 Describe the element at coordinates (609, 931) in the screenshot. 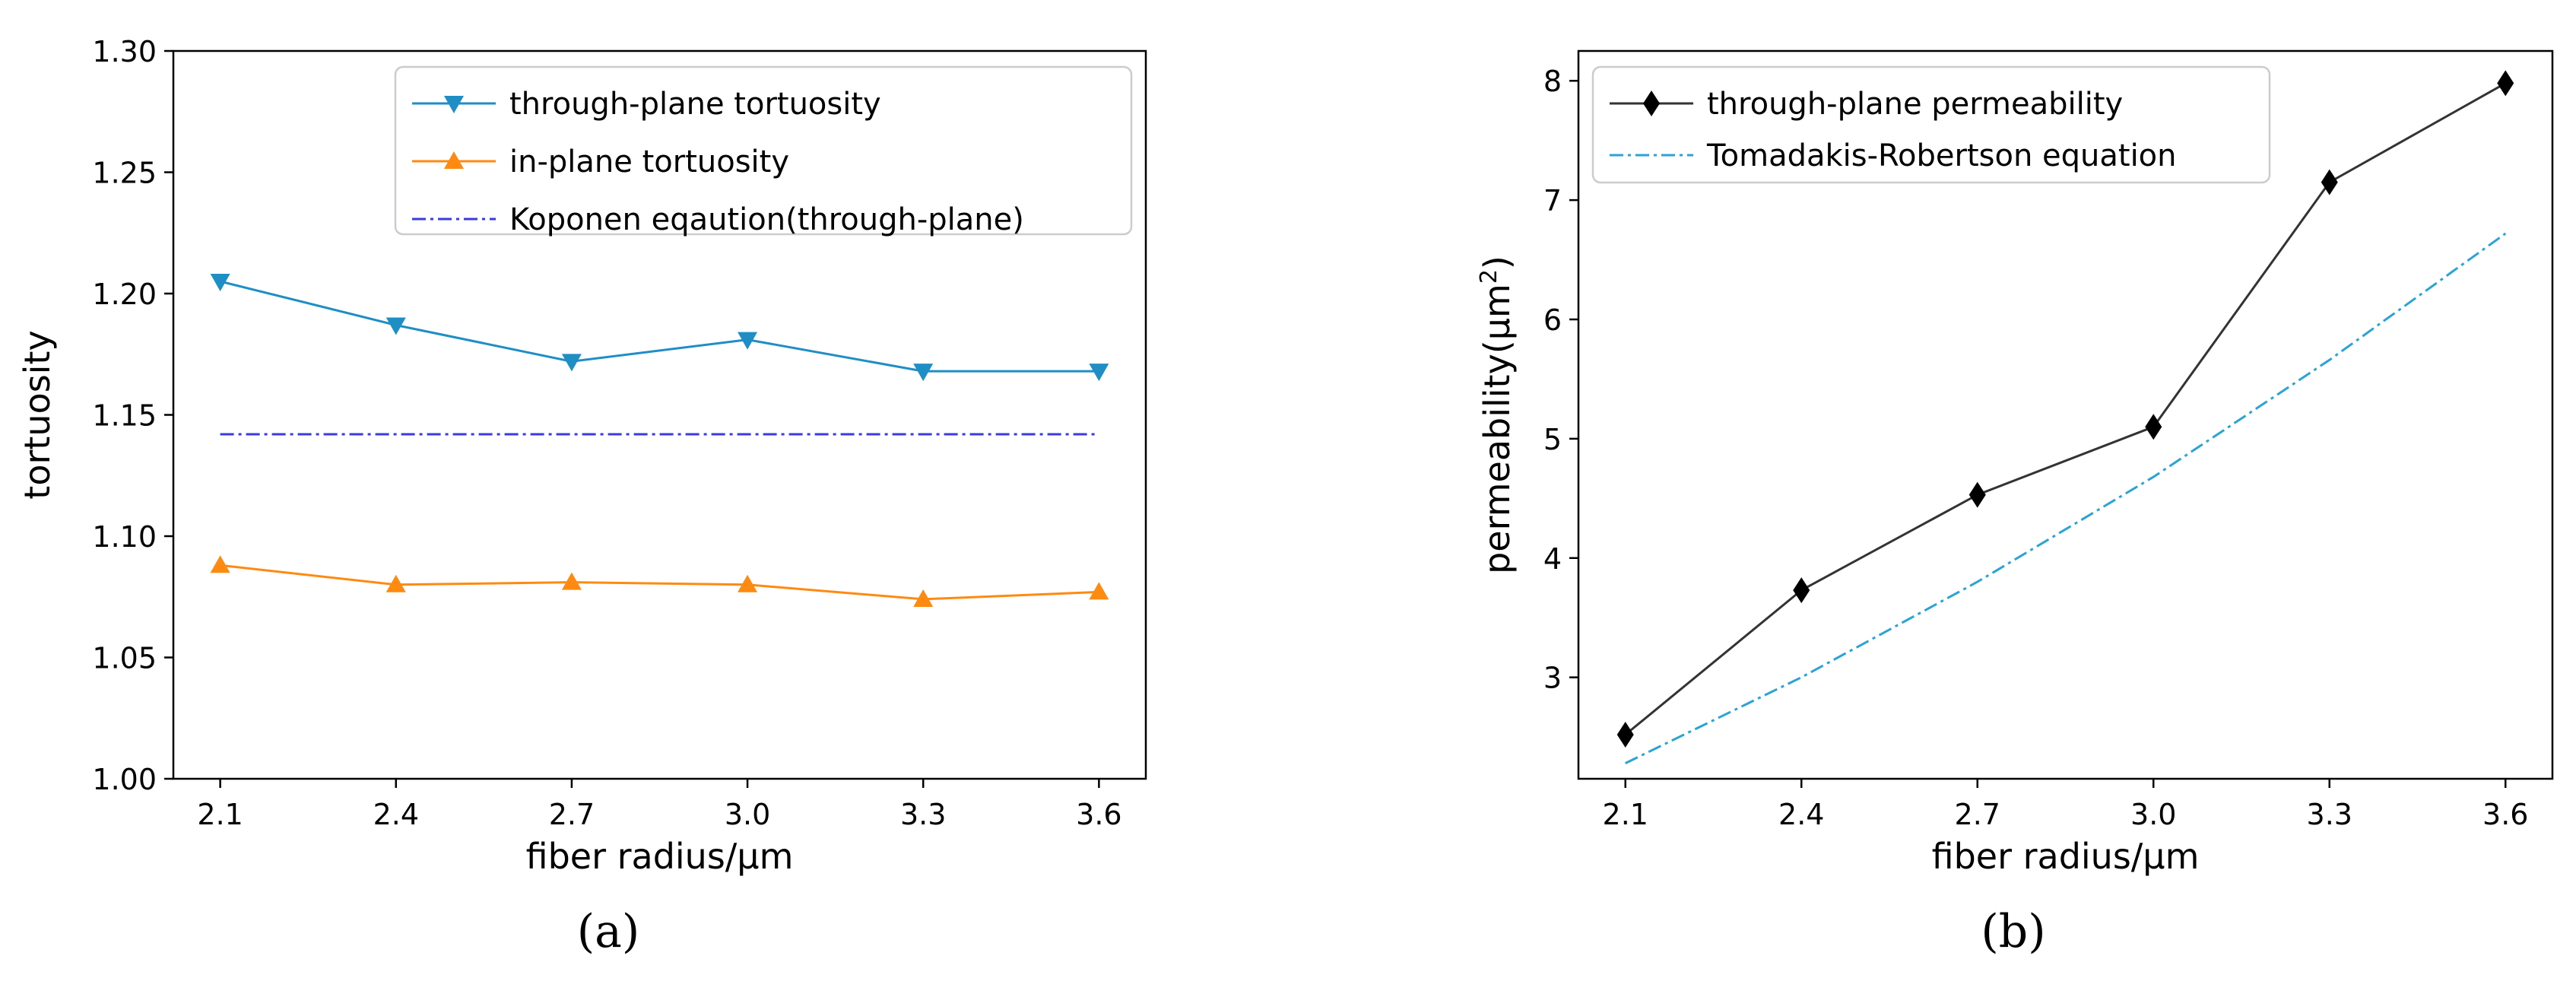

I see `panel-label: (a)` at that location.